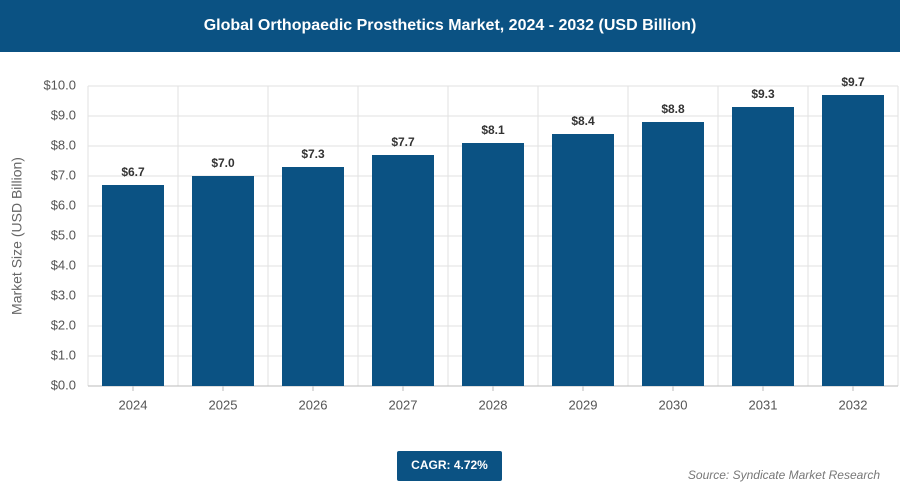 This screenshot has height=500, width=900. What do you see at coordinates (133, 172) in the screenshot?
I see `value-label: $6.7` at bounding box center [133, 172].